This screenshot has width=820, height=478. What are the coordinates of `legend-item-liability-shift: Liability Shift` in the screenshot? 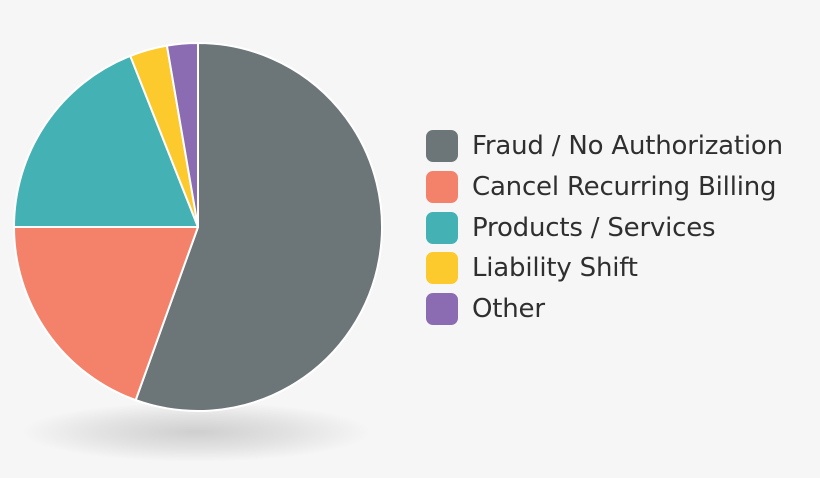 It's located at (604, 268).